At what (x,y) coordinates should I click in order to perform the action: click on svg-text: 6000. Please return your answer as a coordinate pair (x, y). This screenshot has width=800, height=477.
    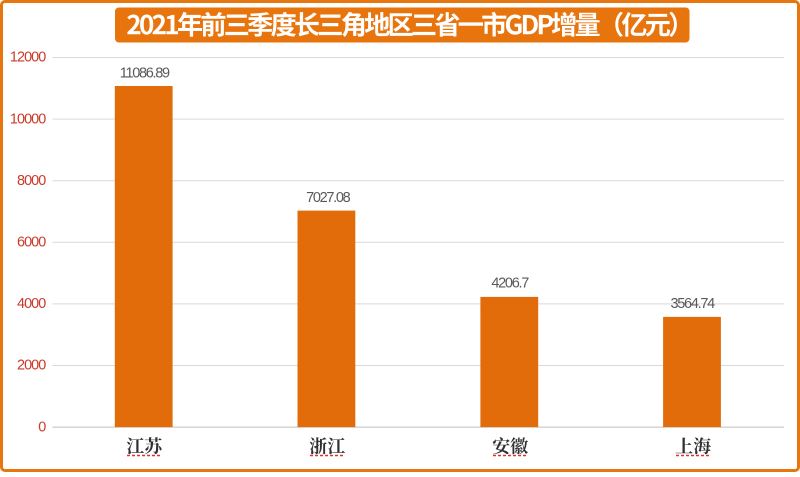
    Looking at the image, I should click on (31, 243).